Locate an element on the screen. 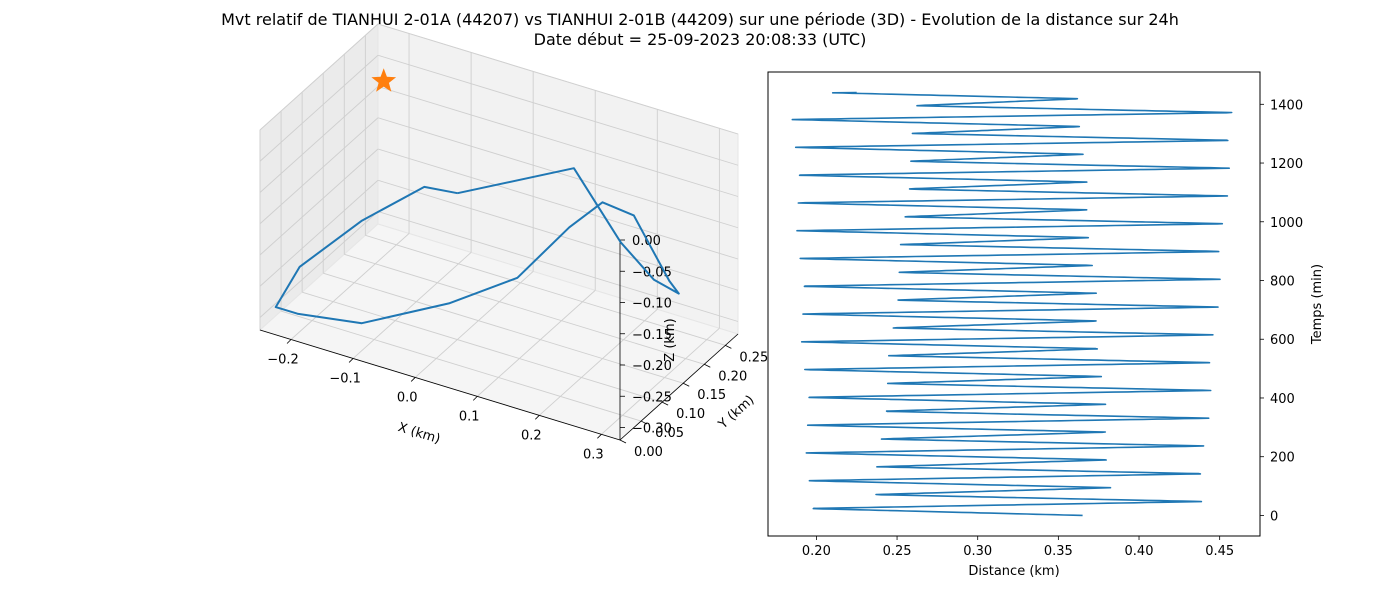 This screenshot has height=600, width=1400. x-tick-label: 0.20 is located at coordinates (816, 551).